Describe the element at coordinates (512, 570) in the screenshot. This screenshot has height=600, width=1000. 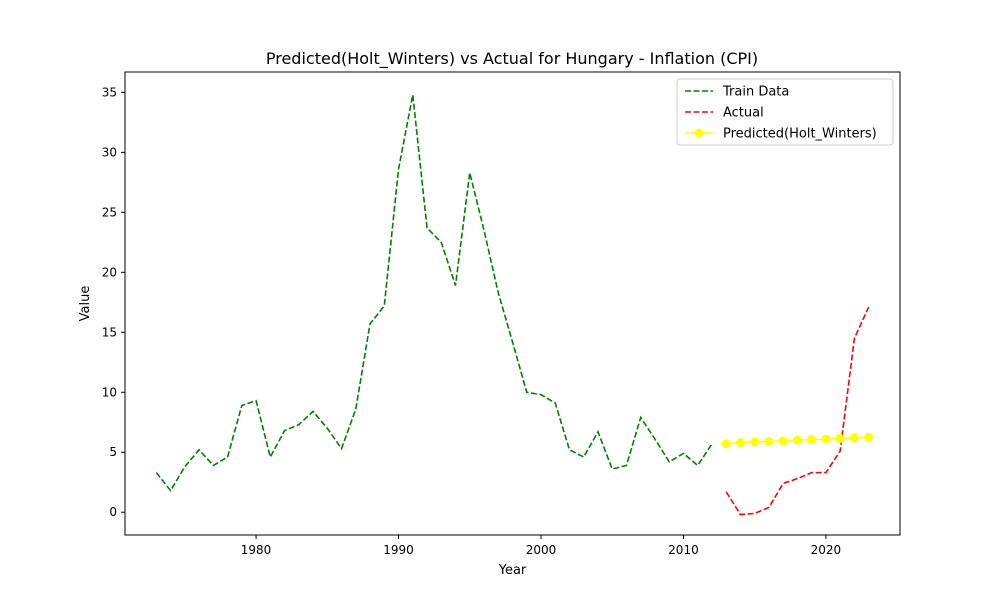
I see `x-axis-label: Year` at that location.